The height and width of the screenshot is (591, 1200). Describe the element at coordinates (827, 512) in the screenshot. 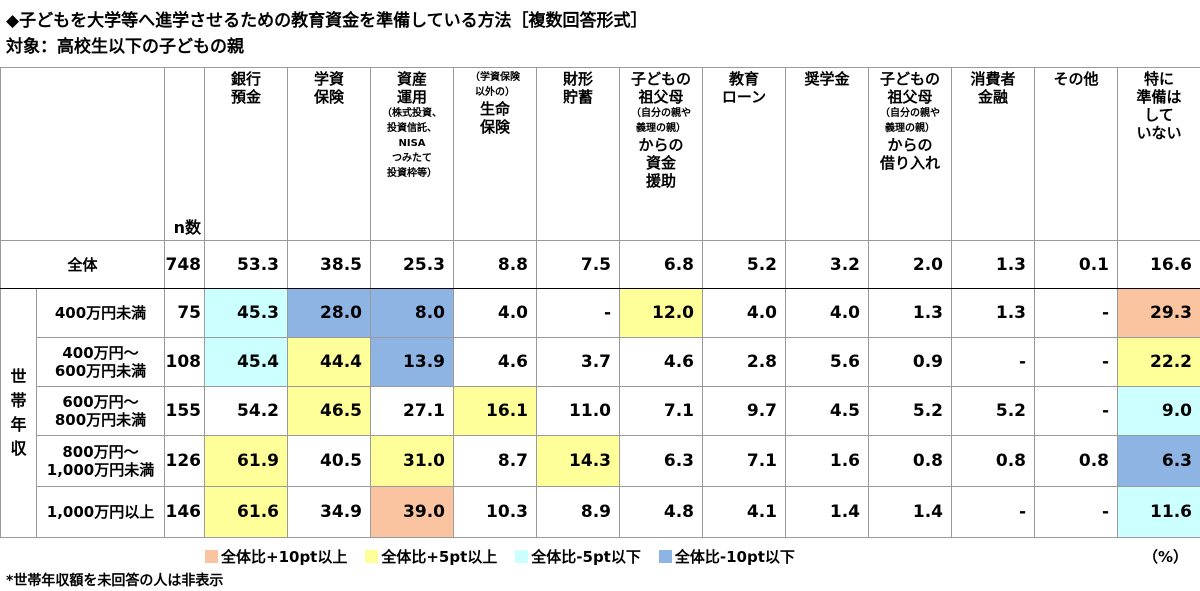

I see `value-cell: 1.4` at that location.